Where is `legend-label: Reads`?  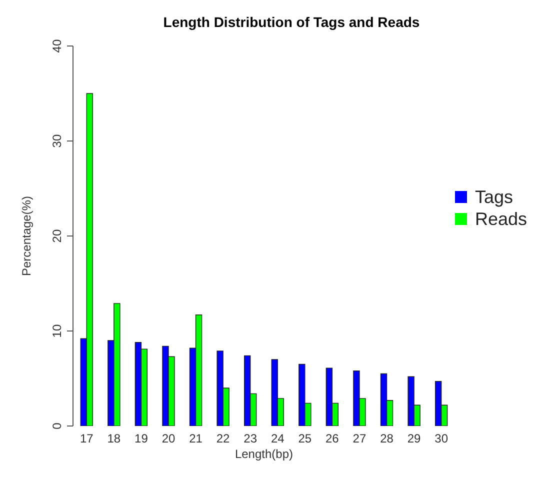 legend-label: Reads is located at coordinates (500, 219).